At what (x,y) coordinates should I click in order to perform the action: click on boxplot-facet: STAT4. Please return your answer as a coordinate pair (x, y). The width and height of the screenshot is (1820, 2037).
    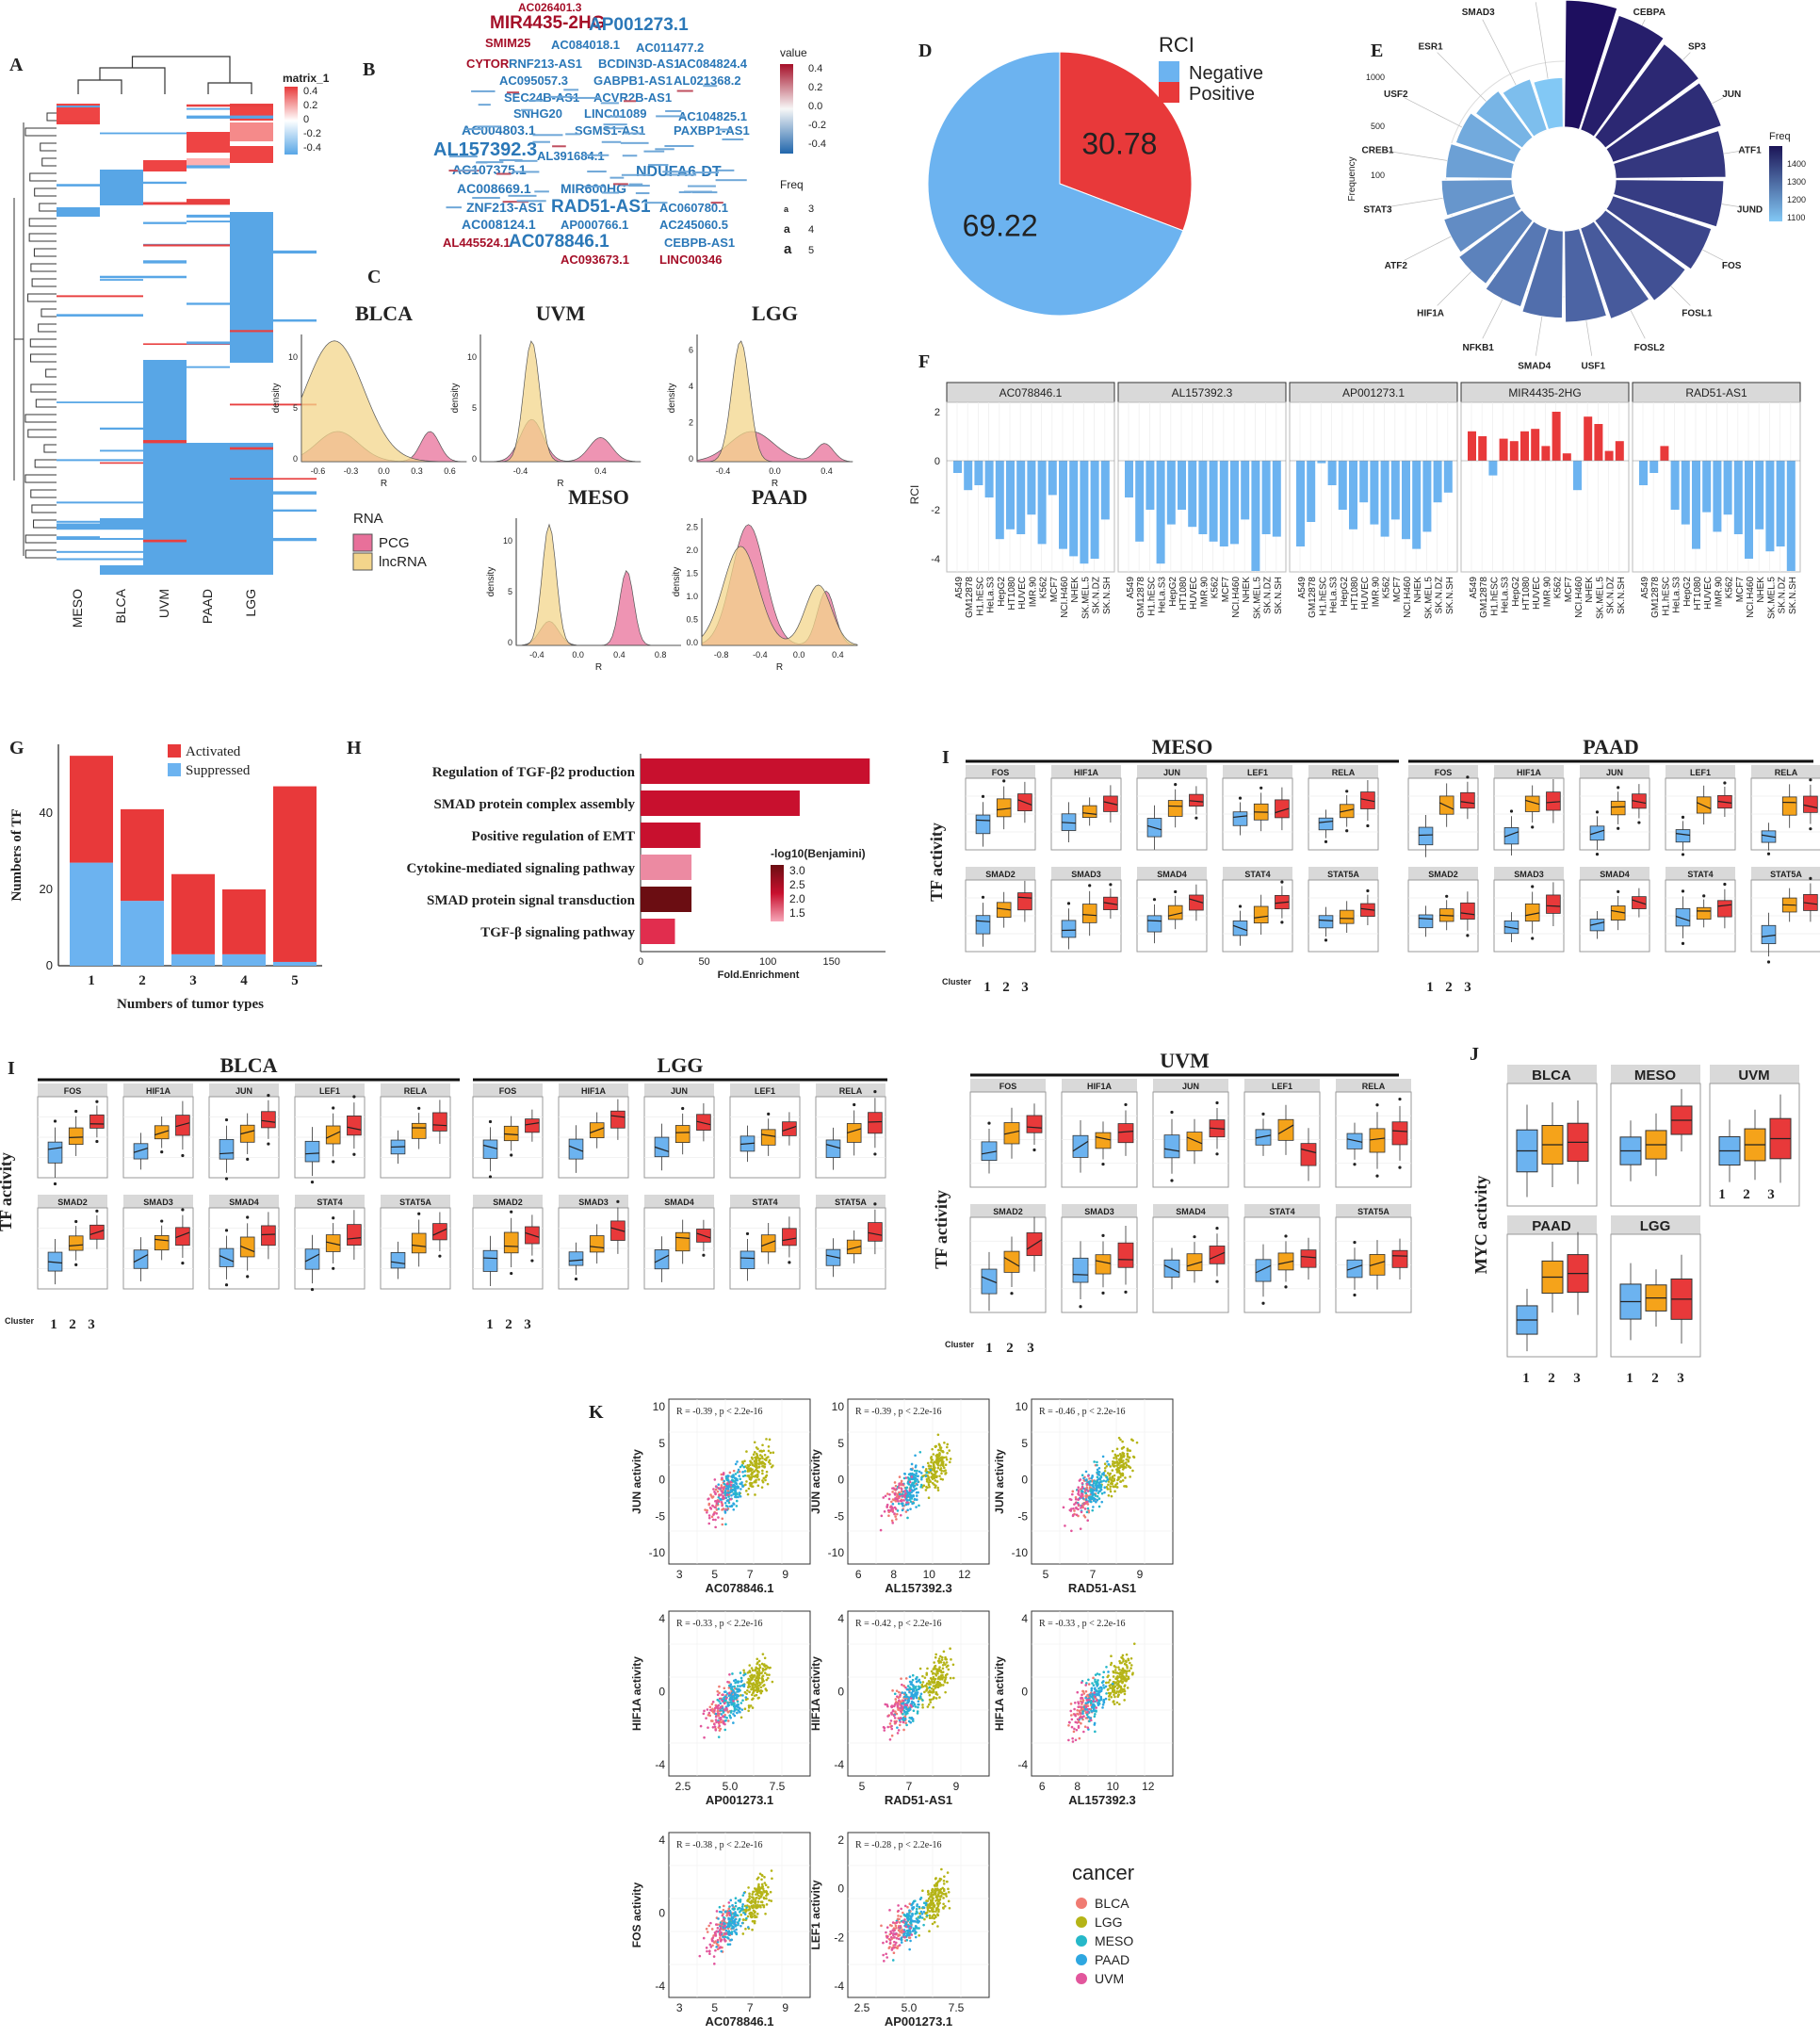
    Looking at the image, I should click on (765, 1242).